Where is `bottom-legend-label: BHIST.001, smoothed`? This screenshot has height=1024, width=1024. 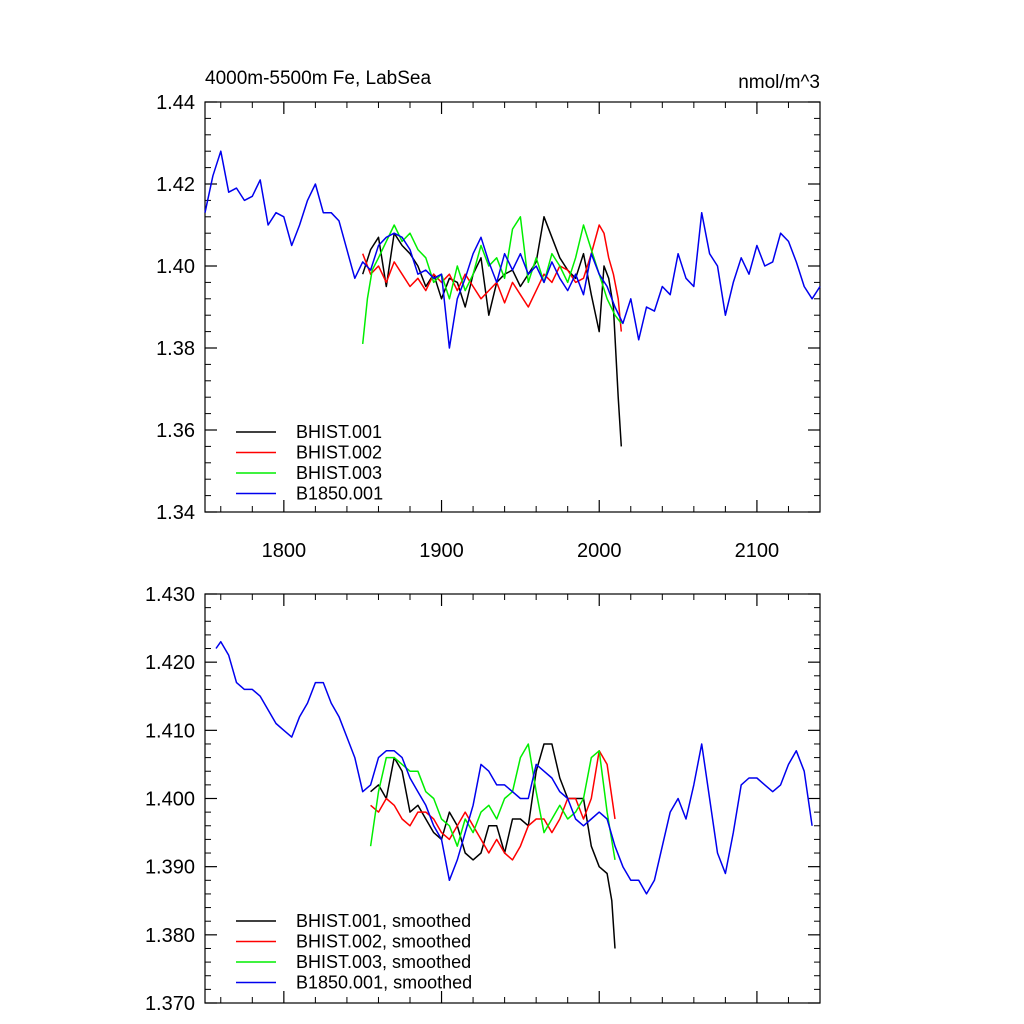
bottom-legend-label: BHIST.001, smoothed is located at coordinates (383, 921).